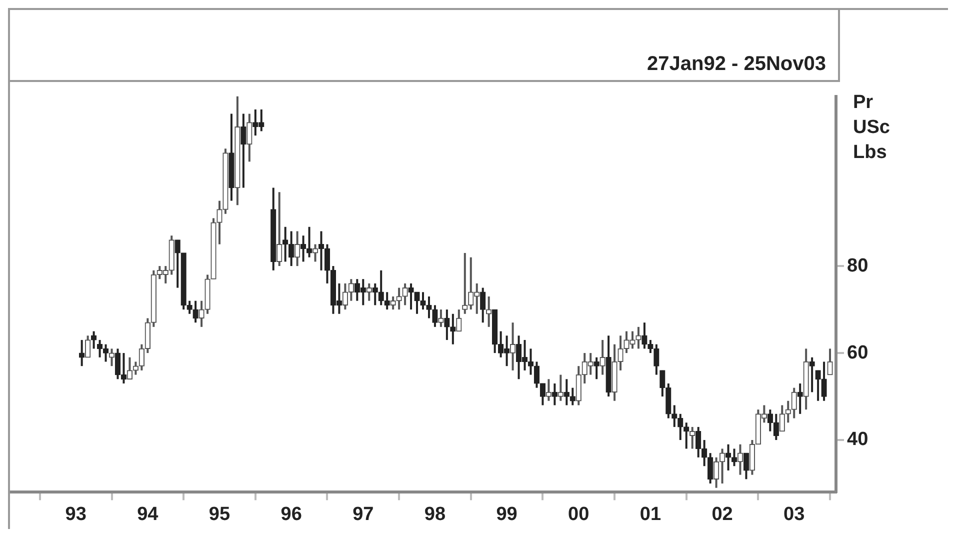 The width and height of the screenshot is (956, 537). What do you see at coordinates (857, 353) in the screenshot?
I see `y-tick-label: 60` at bounding box center [857, 353].